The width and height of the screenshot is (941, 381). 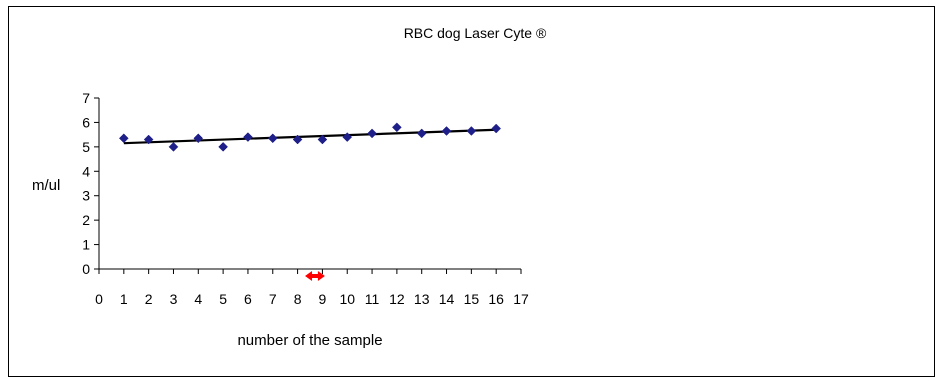 I want to click on y-tick-label-2: 2, so click(x=86, y=220).